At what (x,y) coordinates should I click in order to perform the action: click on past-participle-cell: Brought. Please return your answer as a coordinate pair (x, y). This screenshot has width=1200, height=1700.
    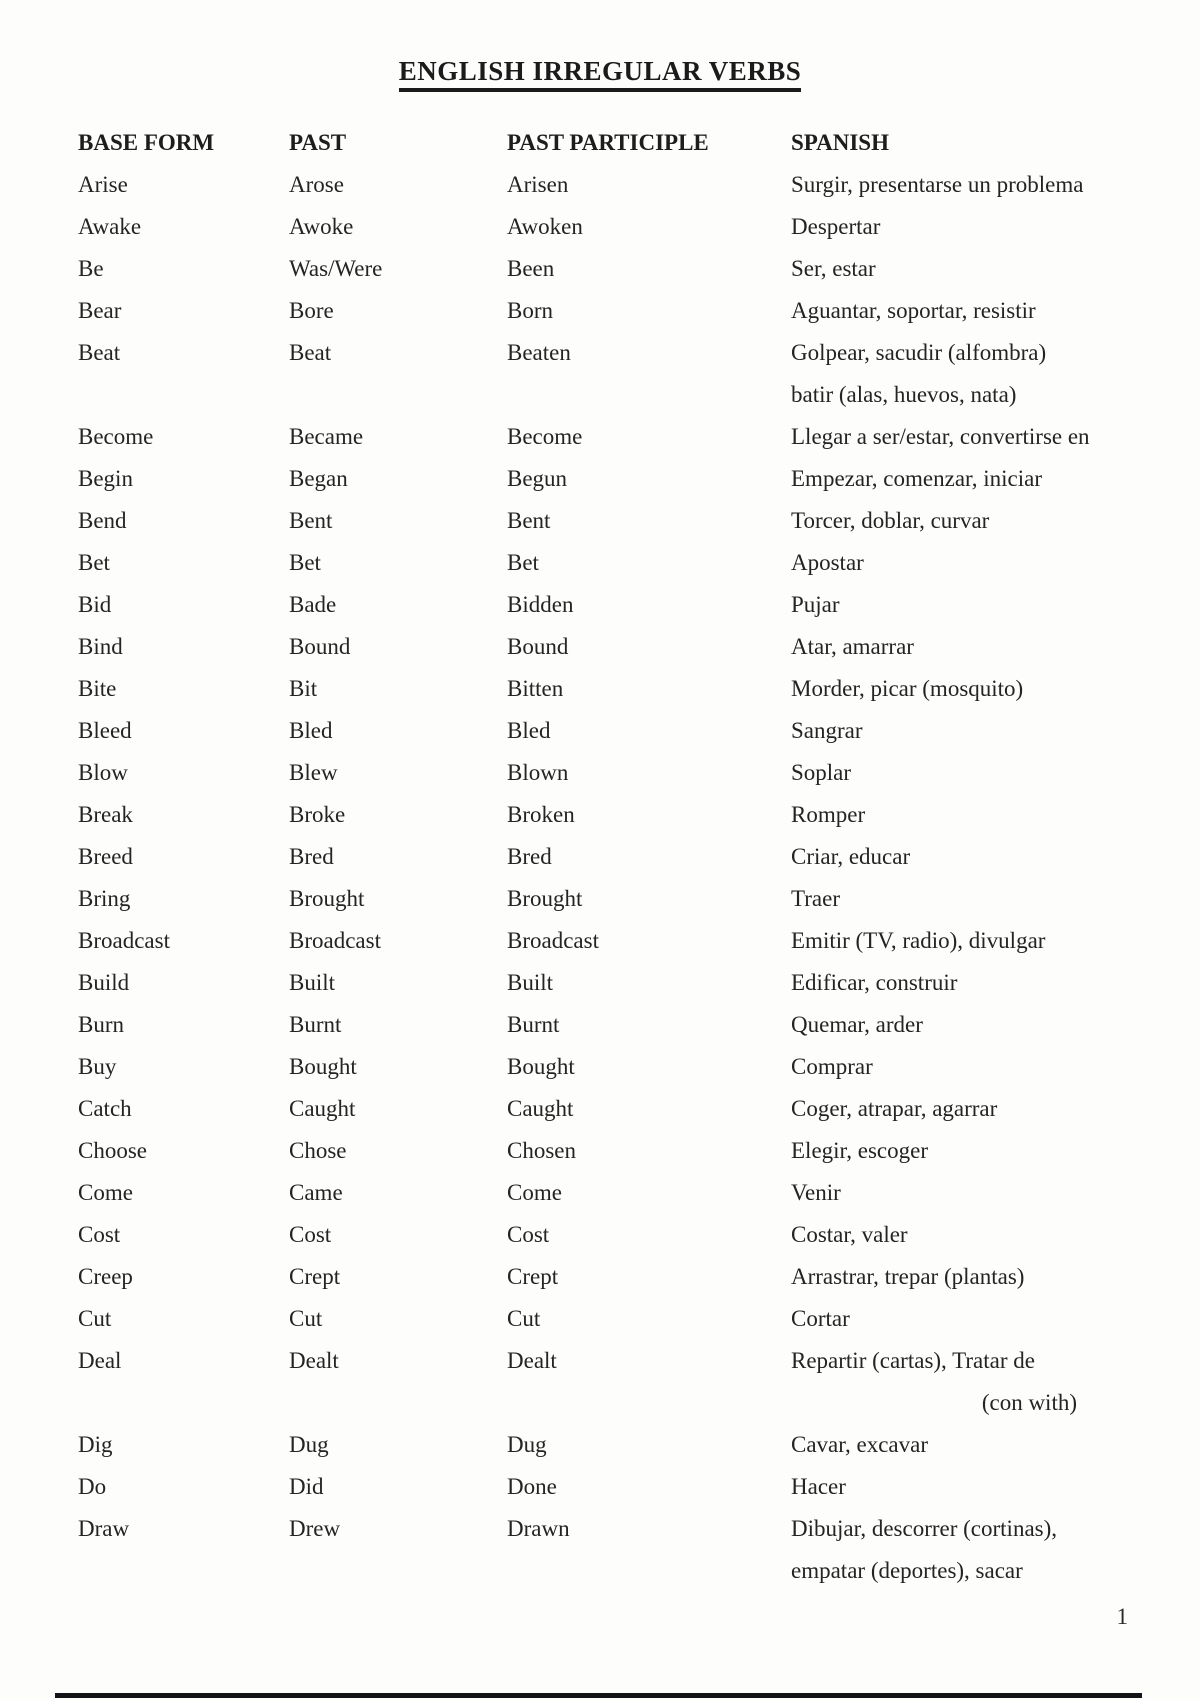
    Looking at the image, I should click on (545, 898).